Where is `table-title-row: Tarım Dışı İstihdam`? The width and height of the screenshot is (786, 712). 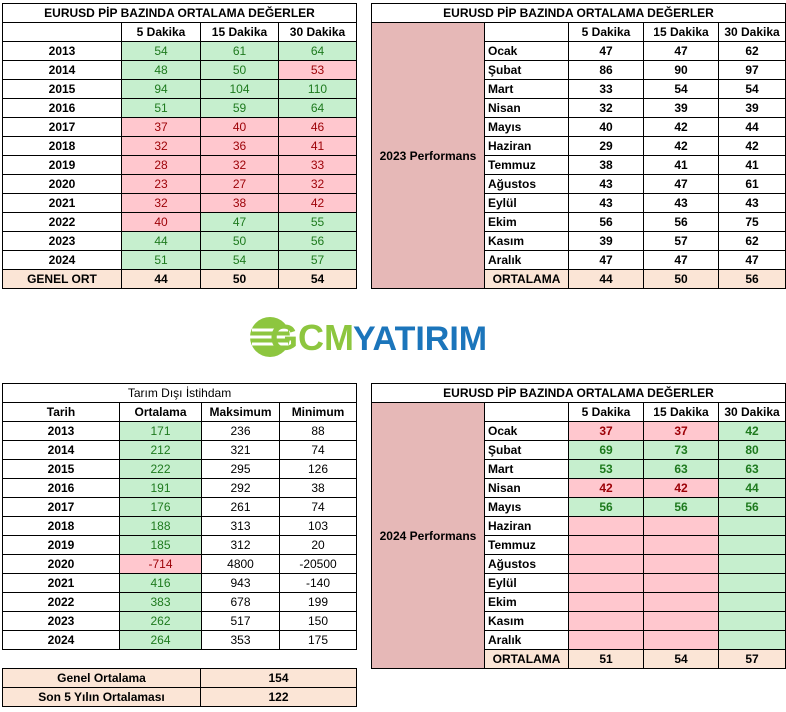 table-title-row: Tarım Dışı İstihdam is located at coordinates (179, 393).